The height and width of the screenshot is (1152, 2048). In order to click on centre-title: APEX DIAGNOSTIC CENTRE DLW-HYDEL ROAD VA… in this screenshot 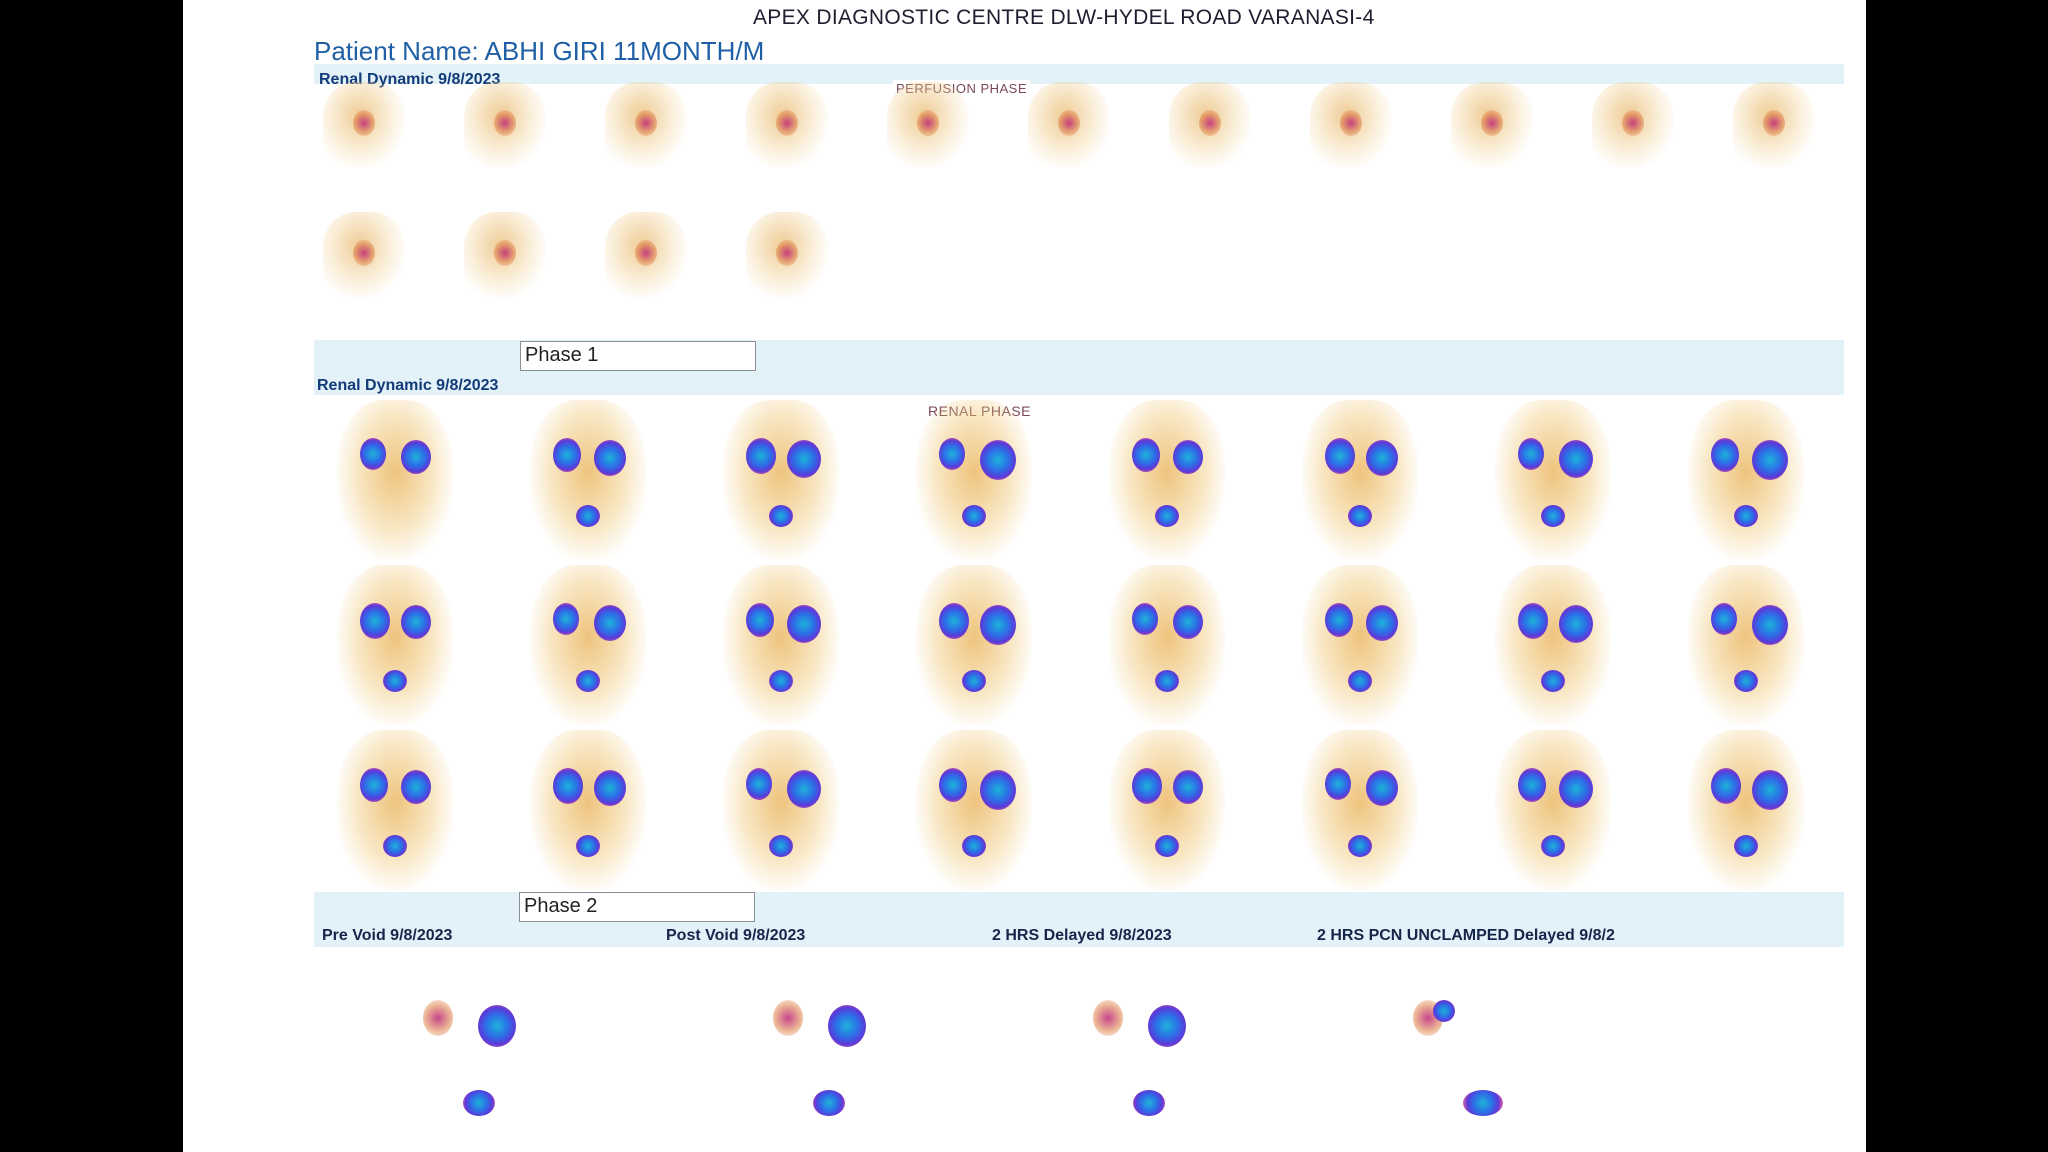, I will do `click(1064, 17)`.